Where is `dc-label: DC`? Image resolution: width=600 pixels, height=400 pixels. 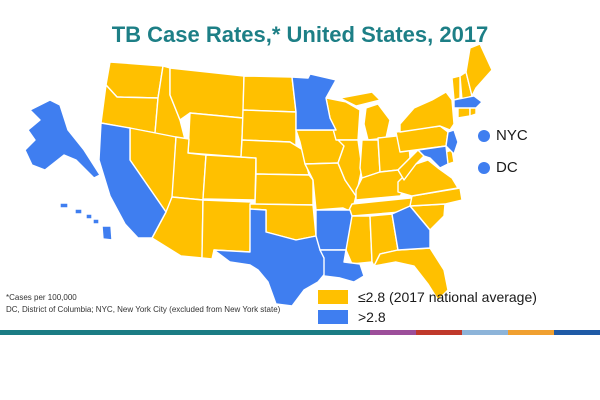 dc-label: DC is located at coordinates (507, 167).